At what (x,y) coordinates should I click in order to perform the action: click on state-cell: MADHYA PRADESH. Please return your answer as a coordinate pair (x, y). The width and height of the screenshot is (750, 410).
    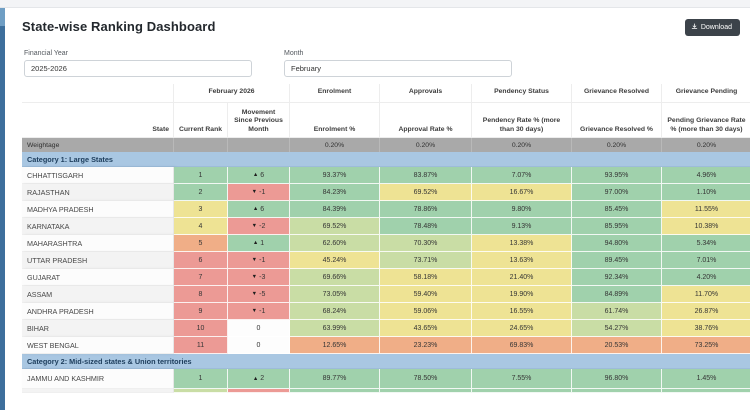
    Looking at the image, I should click on (98, 209).